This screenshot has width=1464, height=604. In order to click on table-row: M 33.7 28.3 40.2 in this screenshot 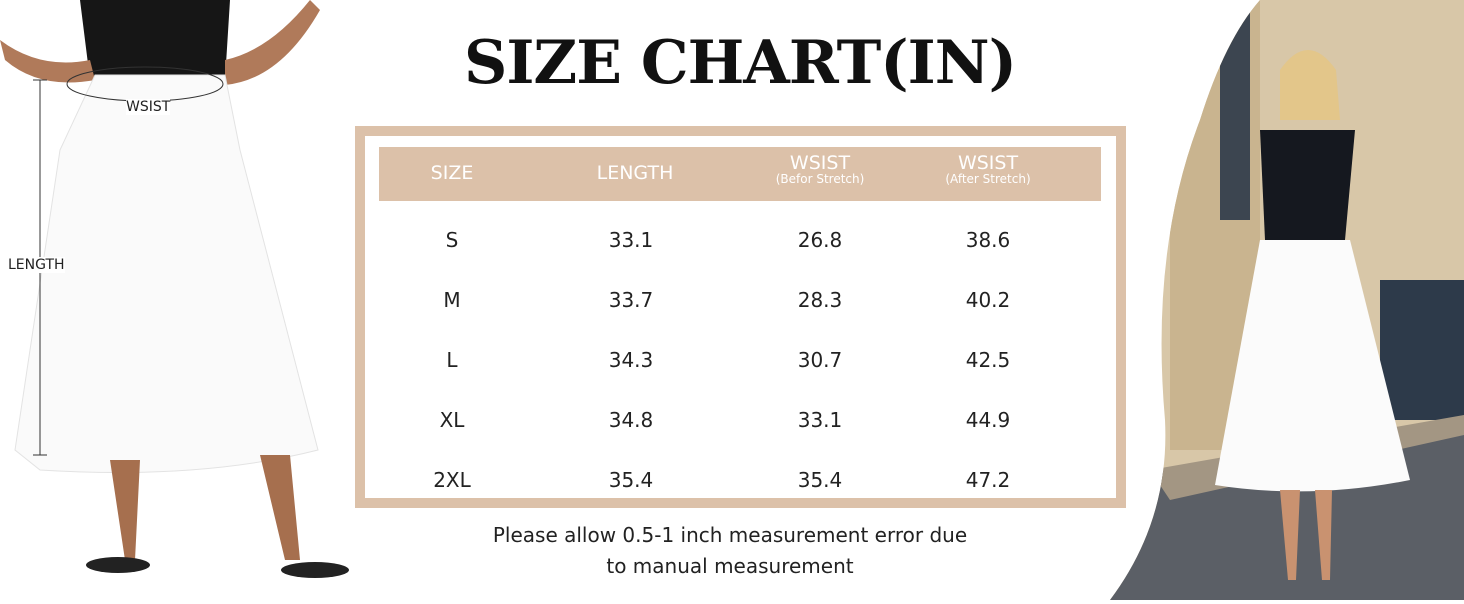, I will do `click(740, 303)`.